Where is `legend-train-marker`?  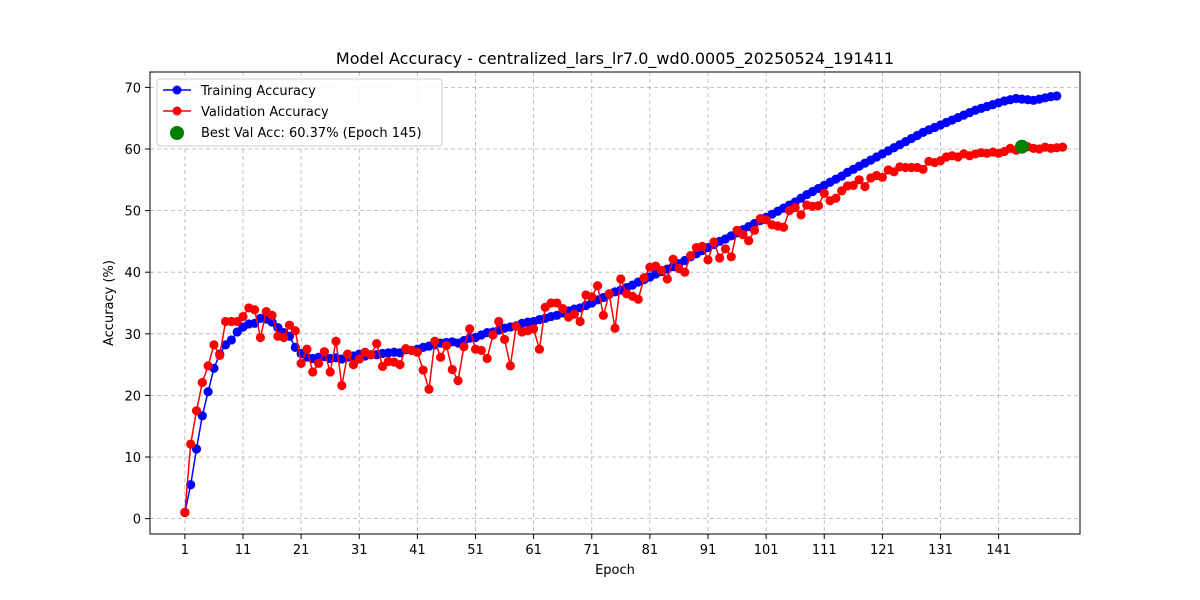
legend-train-marker is located at coordinates (177, 90).